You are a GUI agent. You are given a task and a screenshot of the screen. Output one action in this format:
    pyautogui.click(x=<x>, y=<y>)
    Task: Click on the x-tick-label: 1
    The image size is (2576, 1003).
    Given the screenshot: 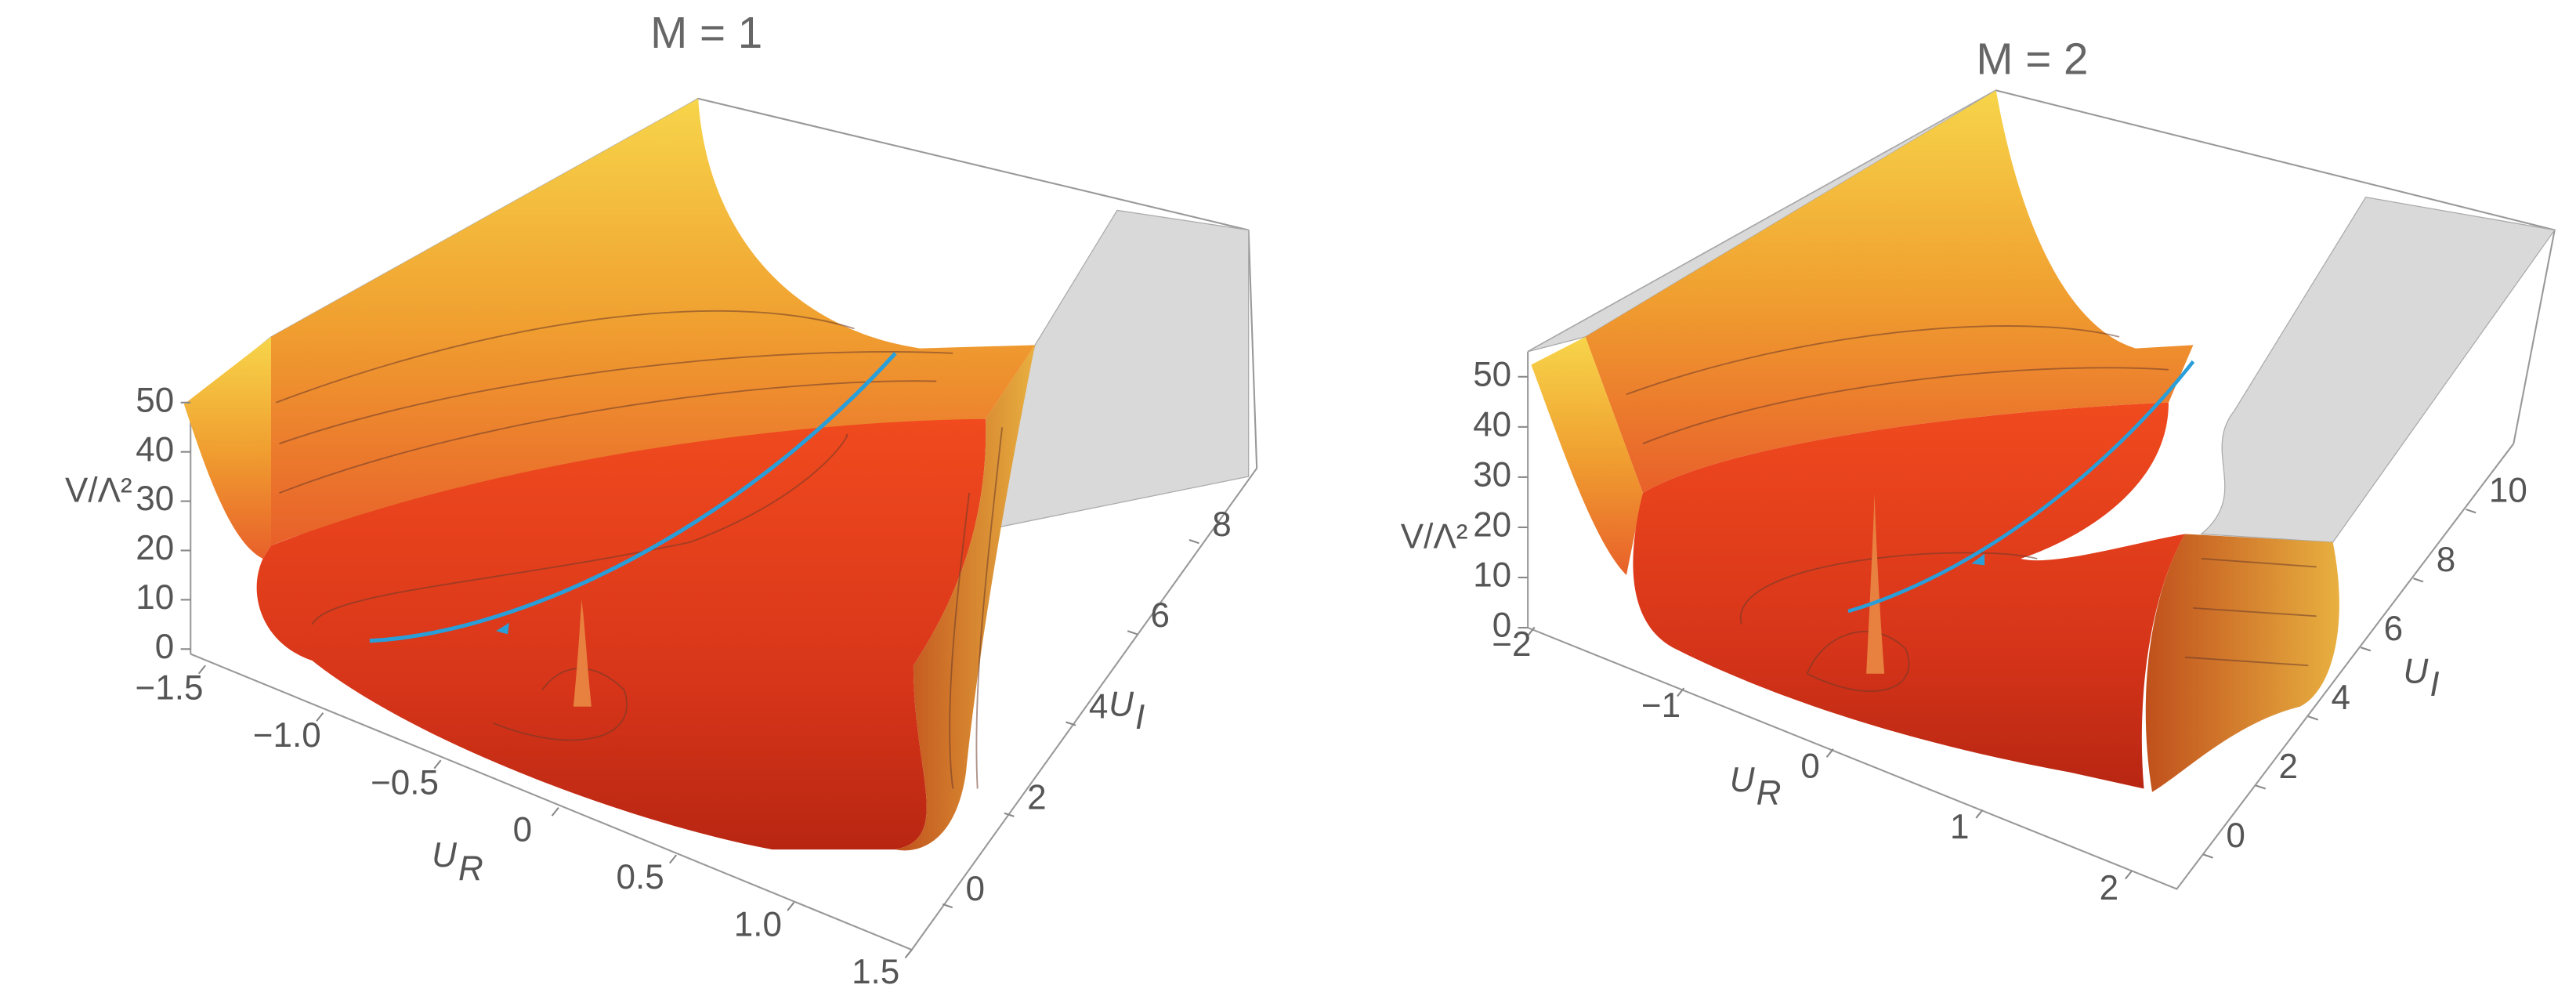 What is the action you would take?
    pyautogui.click(x=1960, y=827)
    